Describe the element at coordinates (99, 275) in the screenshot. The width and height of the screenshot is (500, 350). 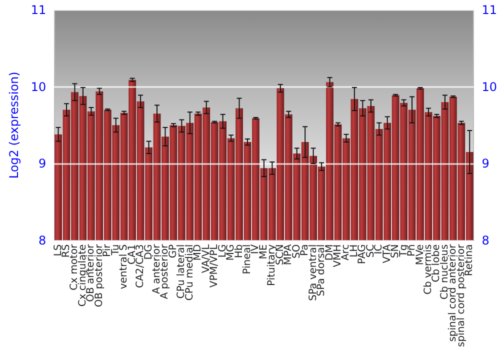
I see `x-tick-label: OB posterior` at that location.